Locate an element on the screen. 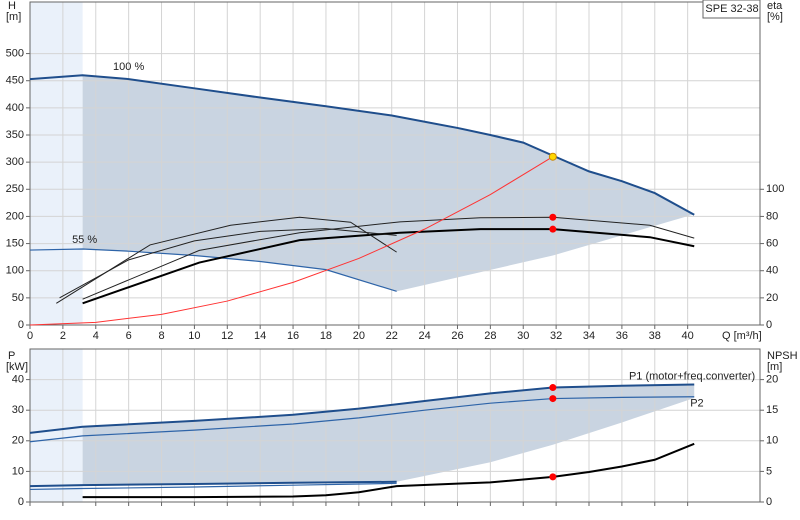 The height and width of the screenshot is (520, 800). x-tick-label: 18 is located at coordinates (326, 336).